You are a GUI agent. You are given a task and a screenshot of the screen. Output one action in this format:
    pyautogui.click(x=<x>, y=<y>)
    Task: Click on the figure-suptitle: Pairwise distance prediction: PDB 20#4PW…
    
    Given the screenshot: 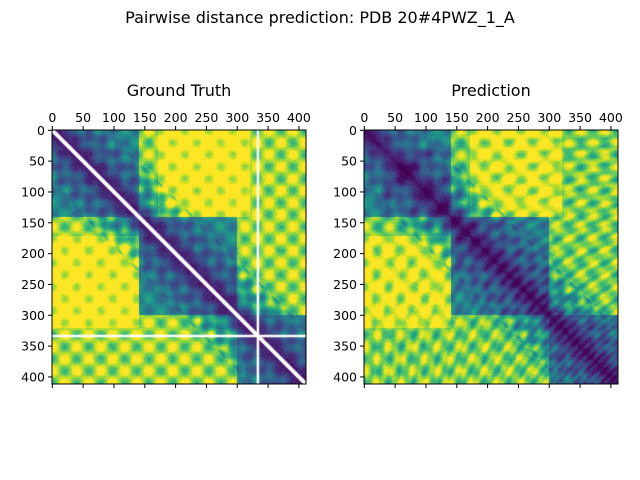 What is the action you would take?
    pyautogui.click(x=320, y=17)
    